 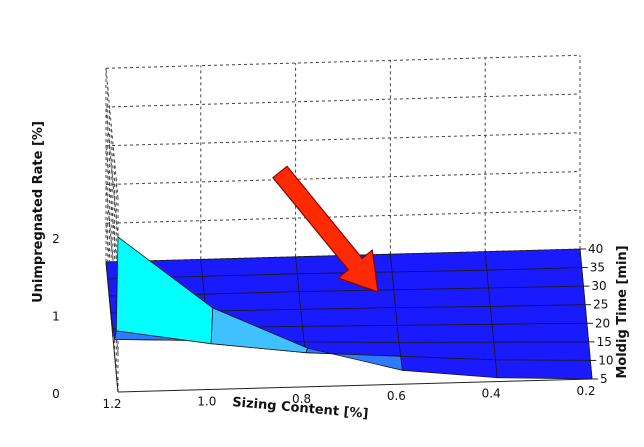 What do you see at coordinates (605, 360) in the screenshot?
I see `y-tick-label: 10` at bounding box center [605, 360].